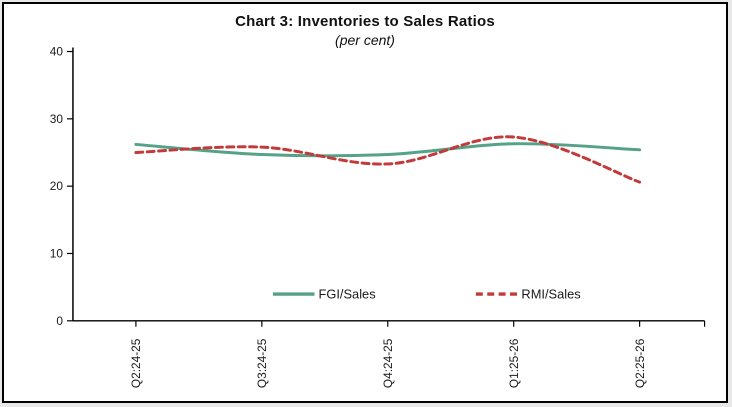 Image resolution: width=732 pixels, height=407 pixels. I want to click on y-tick-label: 20, so click(57, 186).